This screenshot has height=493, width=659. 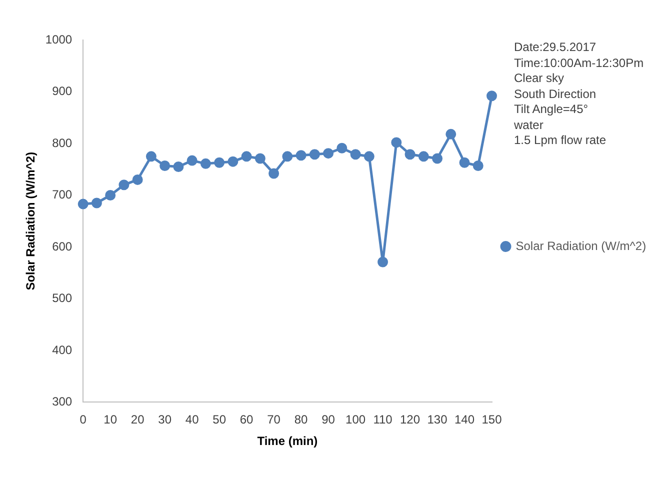 I want to click on y-tick-label: 700, so click(x=62, y=195).